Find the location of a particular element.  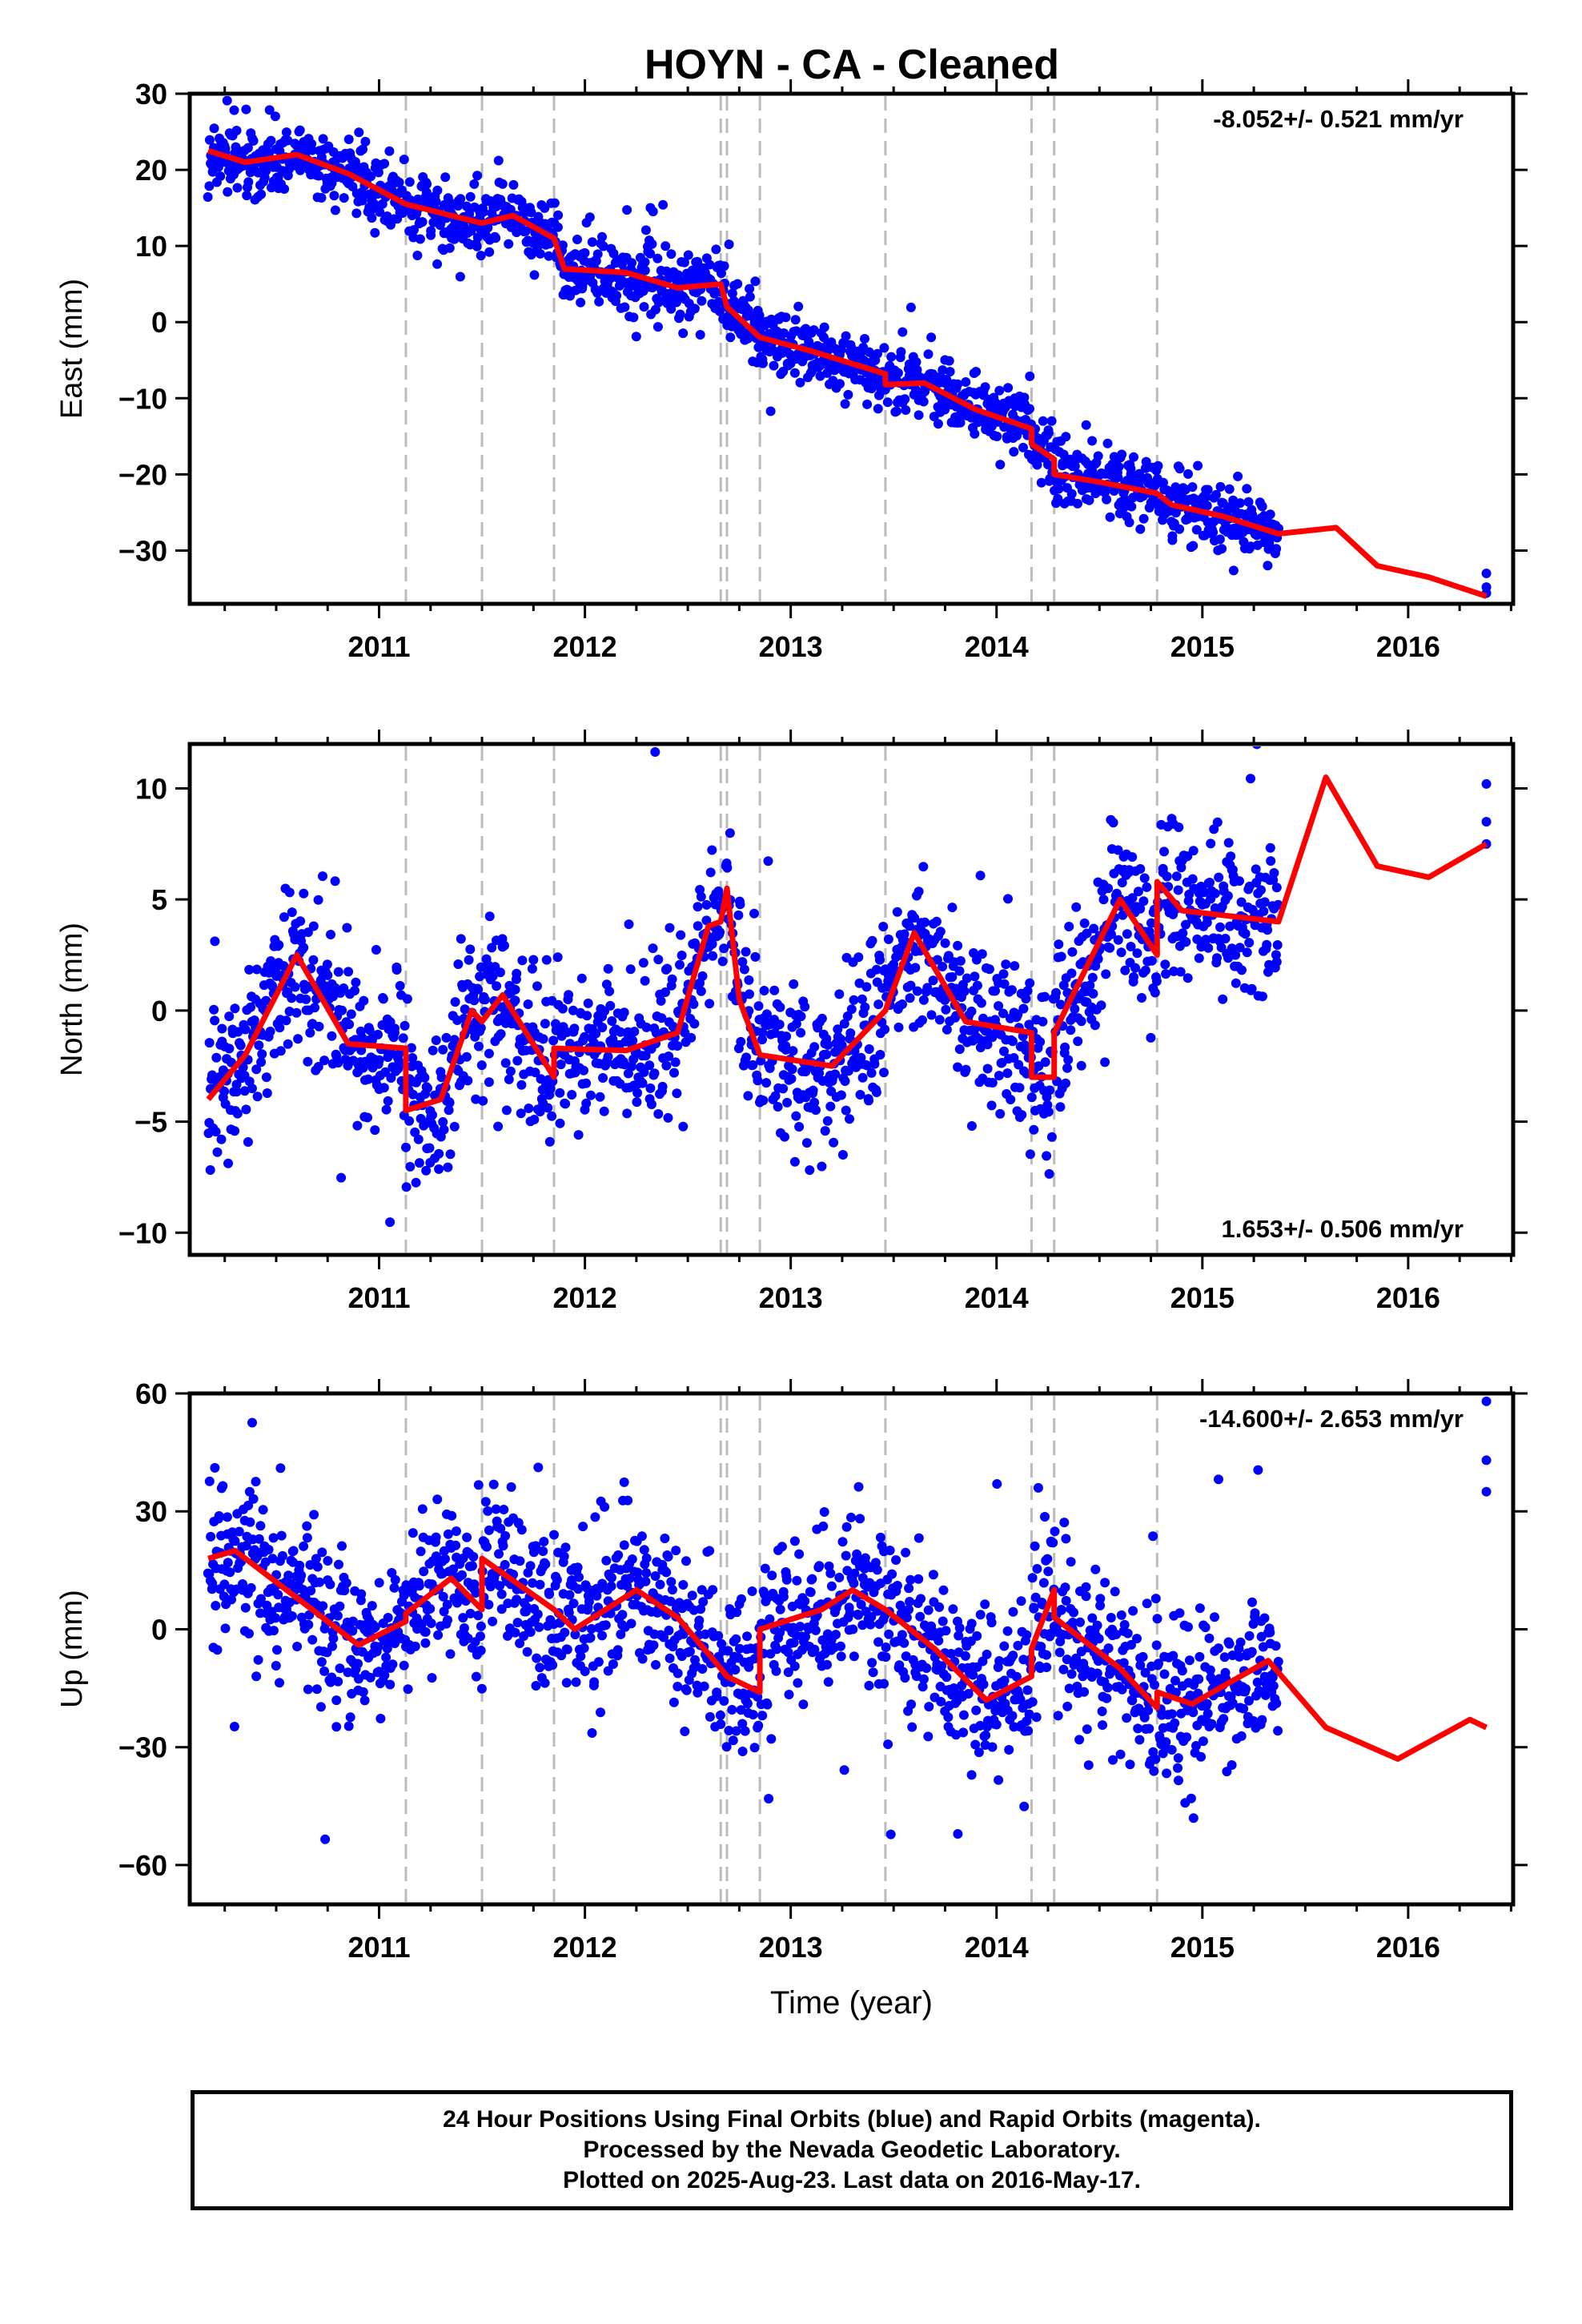

east-xtick-label-2012: 2012 is located at coordinates (585, 646).